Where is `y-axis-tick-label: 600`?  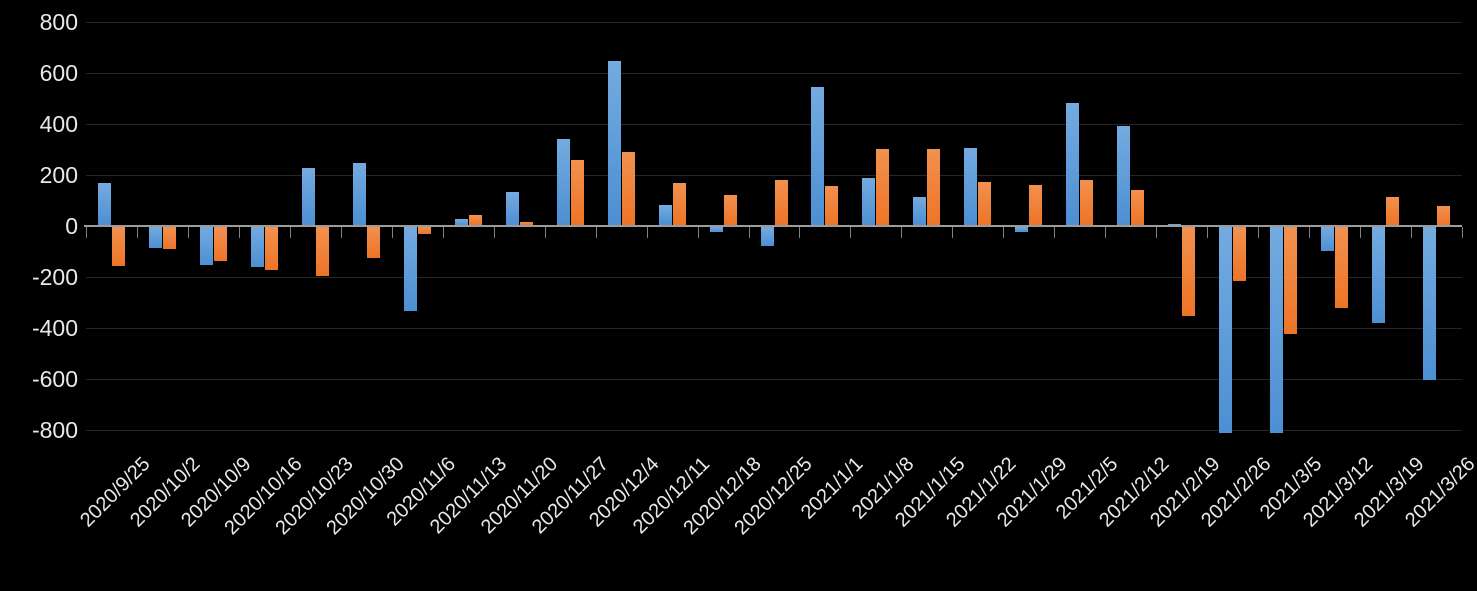 y-axis-tick-label: 600 is located at coordinates (58, 72).